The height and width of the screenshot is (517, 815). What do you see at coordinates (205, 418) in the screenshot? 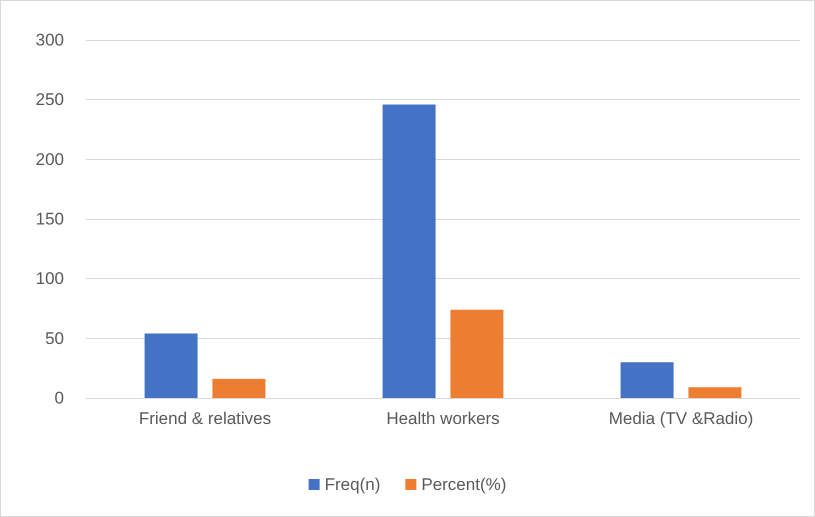
I see `x-tick-label: Friend & relatives` at bounding box center [205, 418].